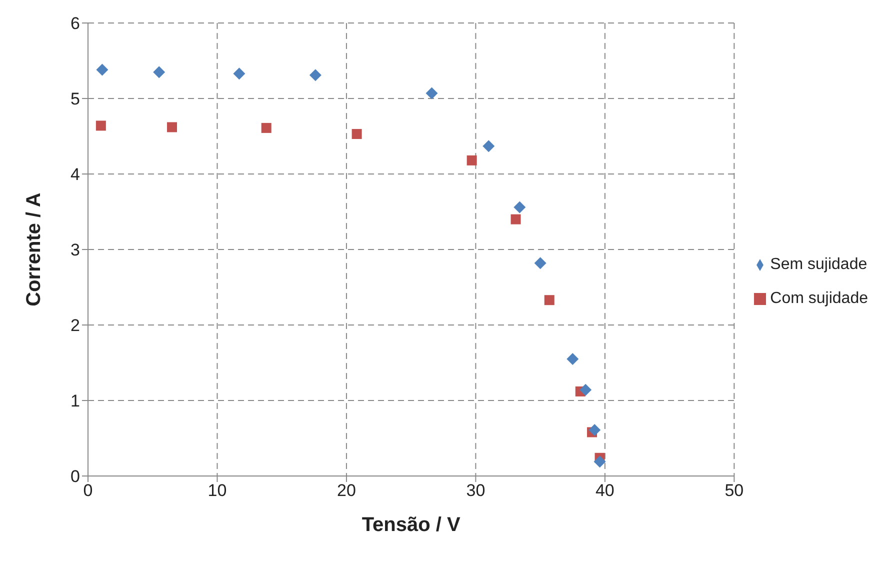  Describe the element at coordinates (75, 326) in the screenshot. I see `y-tick-label: 2` at that location.